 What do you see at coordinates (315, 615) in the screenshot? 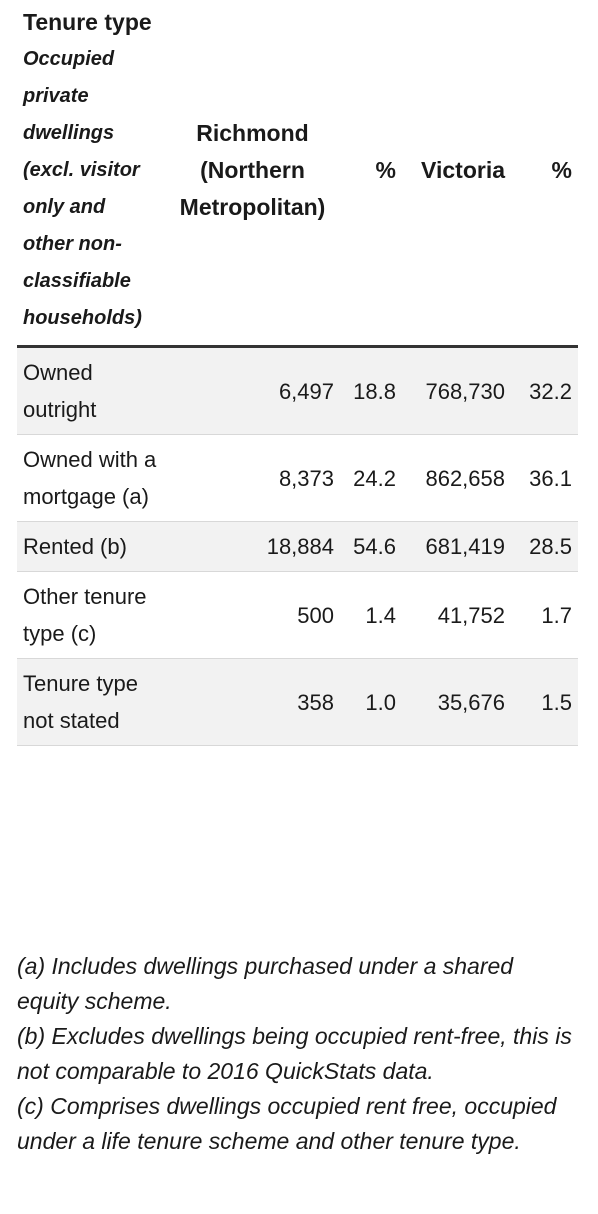
I see `cell: 500` at bounding box center [315, 615].